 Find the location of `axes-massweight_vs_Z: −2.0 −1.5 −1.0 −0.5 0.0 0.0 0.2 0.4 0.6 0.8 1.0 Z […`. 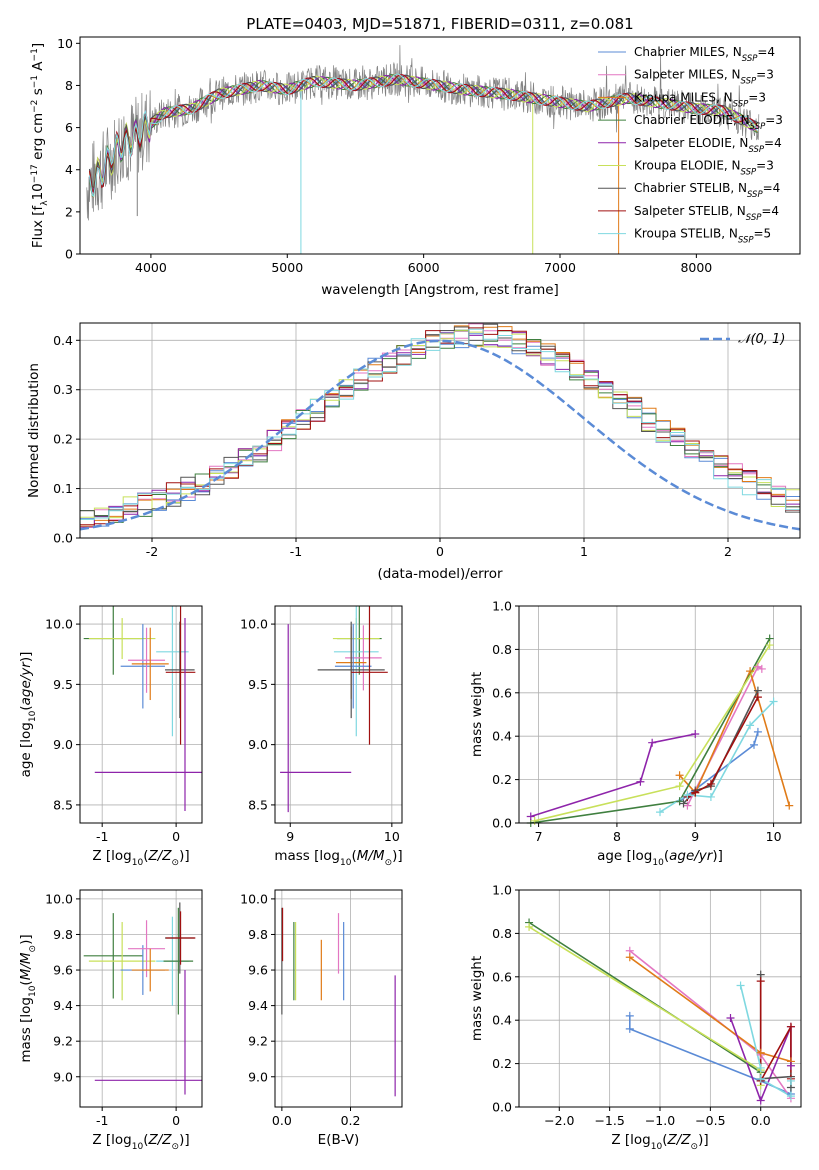

axes-massweight_vs_Z: −2.0 −1.5 −1.0 −0.5 0.0 0.0 0.2 0.4 0.6 0.8 1.0 Z [… is located at coordinates (635, 1017).